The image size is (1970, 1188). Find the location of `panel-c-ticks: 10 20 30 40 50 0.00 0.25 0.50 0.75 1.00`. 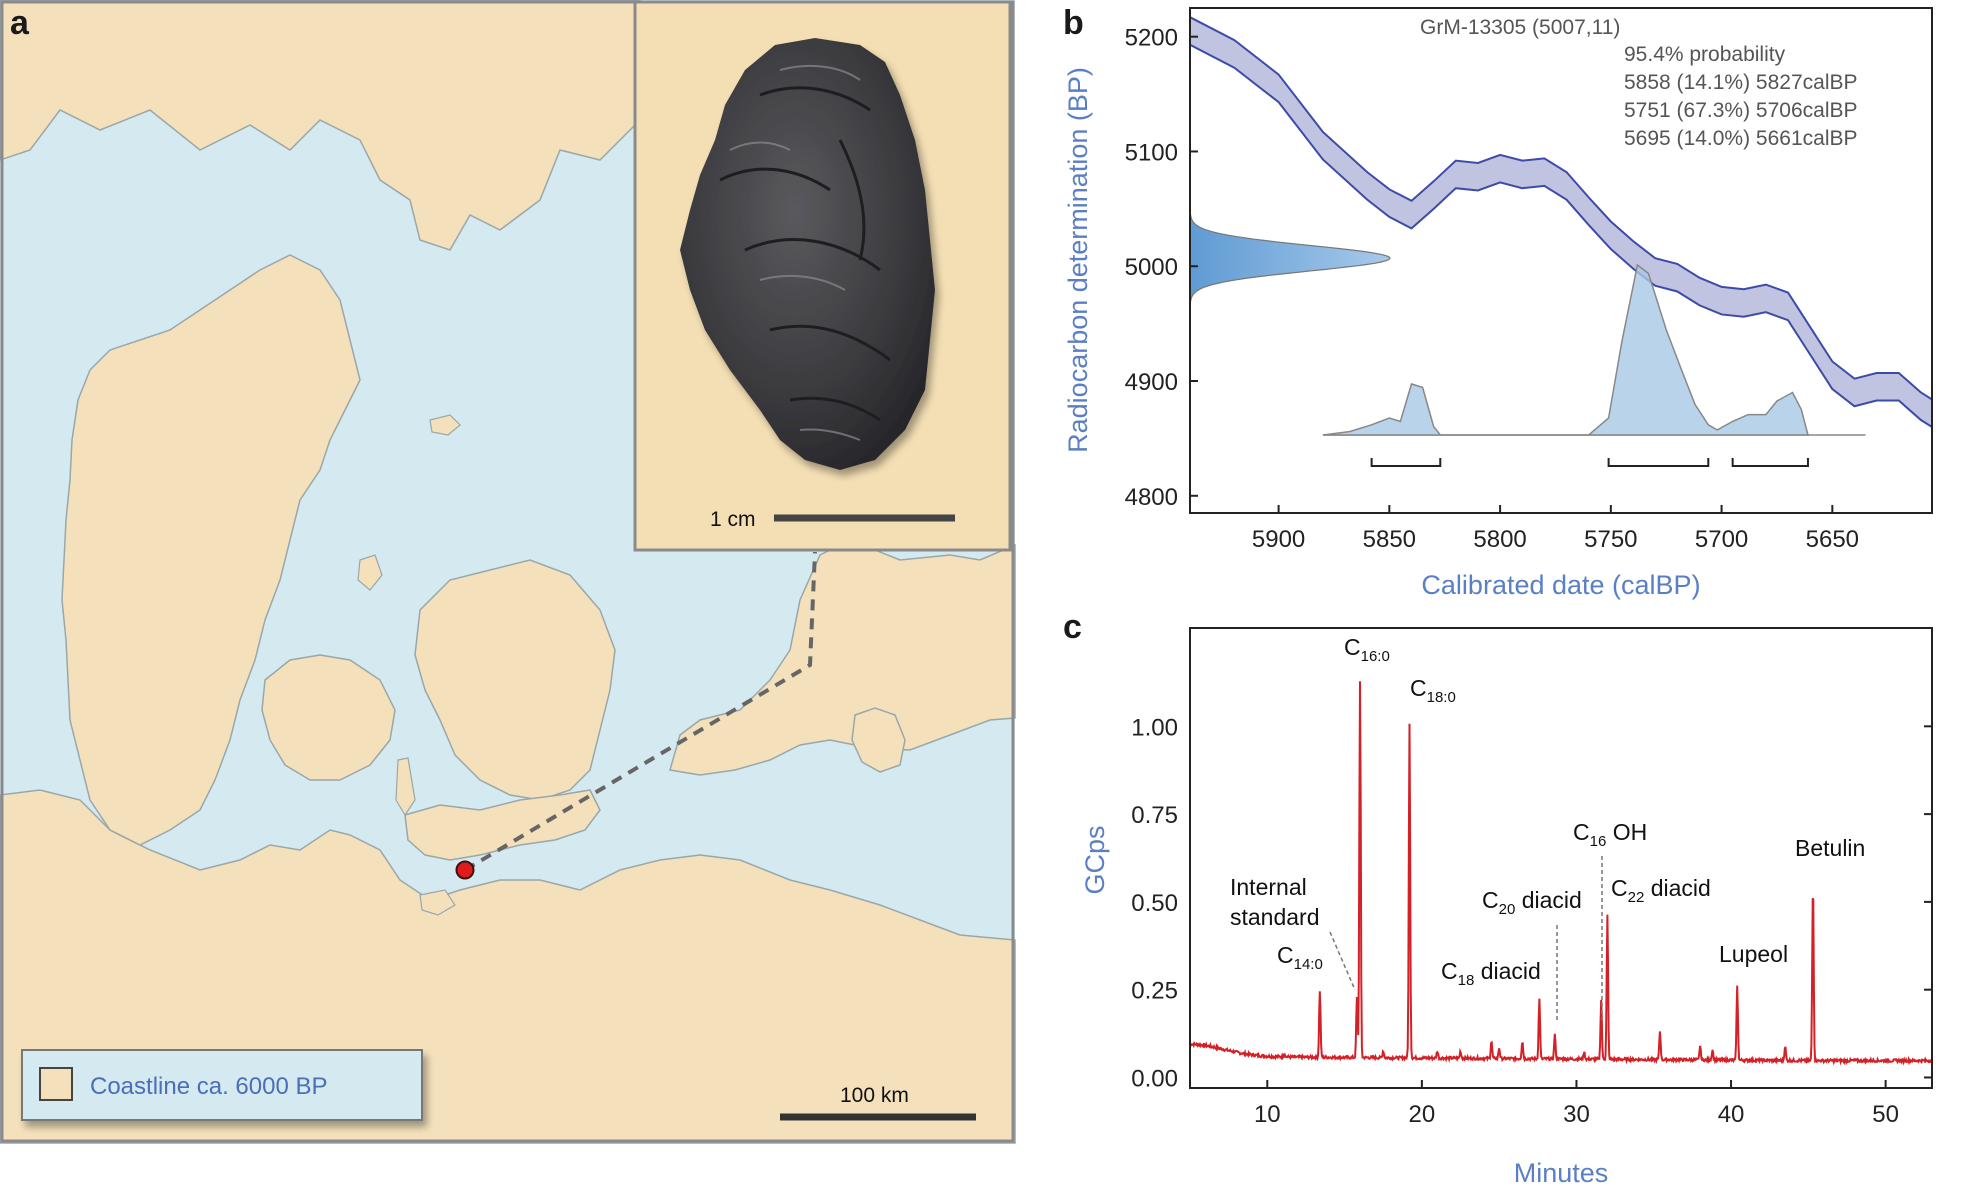

panel-c-ticks: 10 20 30 40 50 0.00 0.25 0.50 0.75 1.00 is located at coordinates (1531, 921).